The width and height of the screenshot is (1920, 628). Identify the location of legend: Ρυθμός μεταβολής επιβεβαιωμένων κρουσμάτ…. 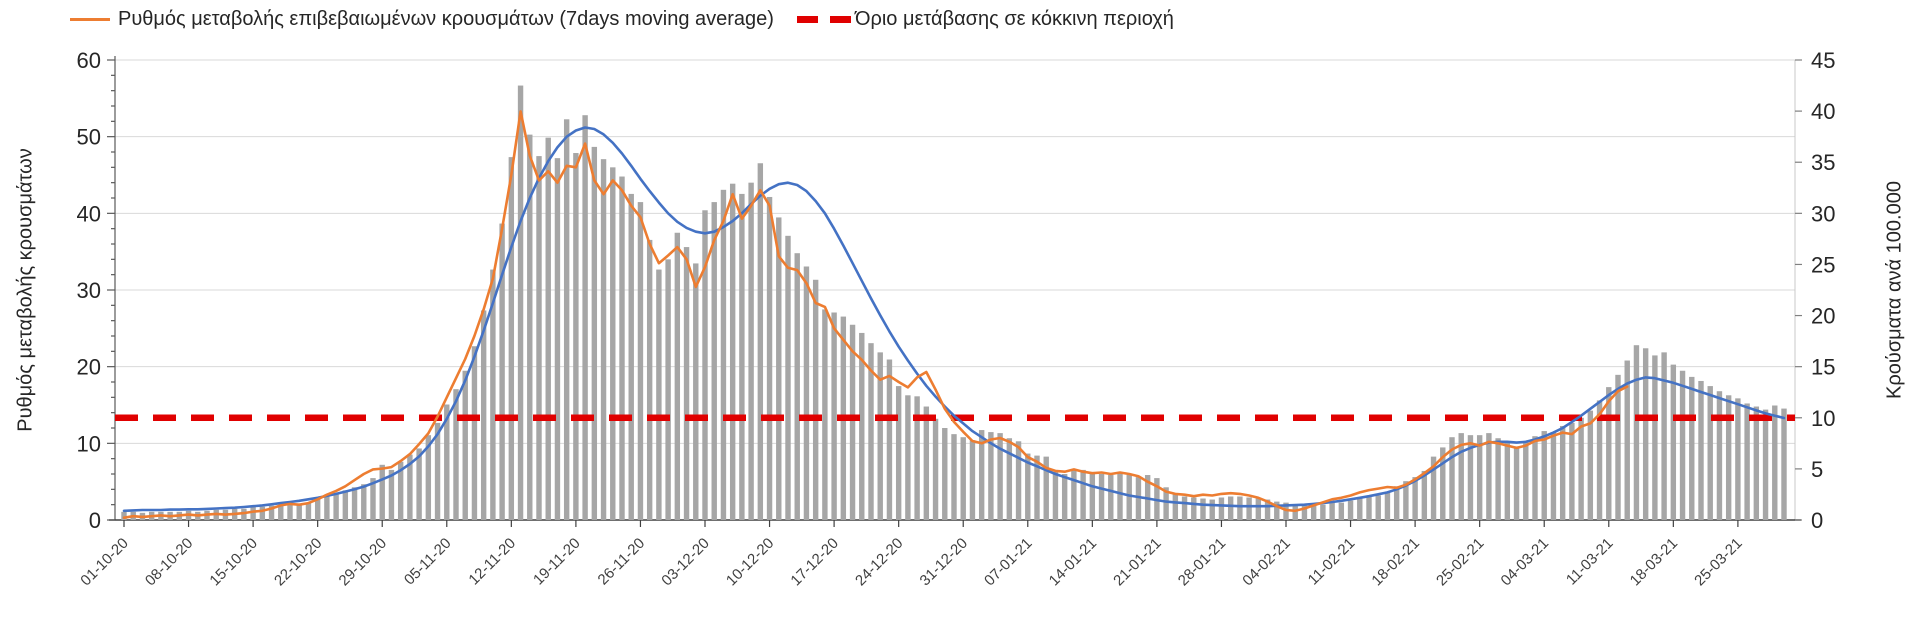
(960, 18).